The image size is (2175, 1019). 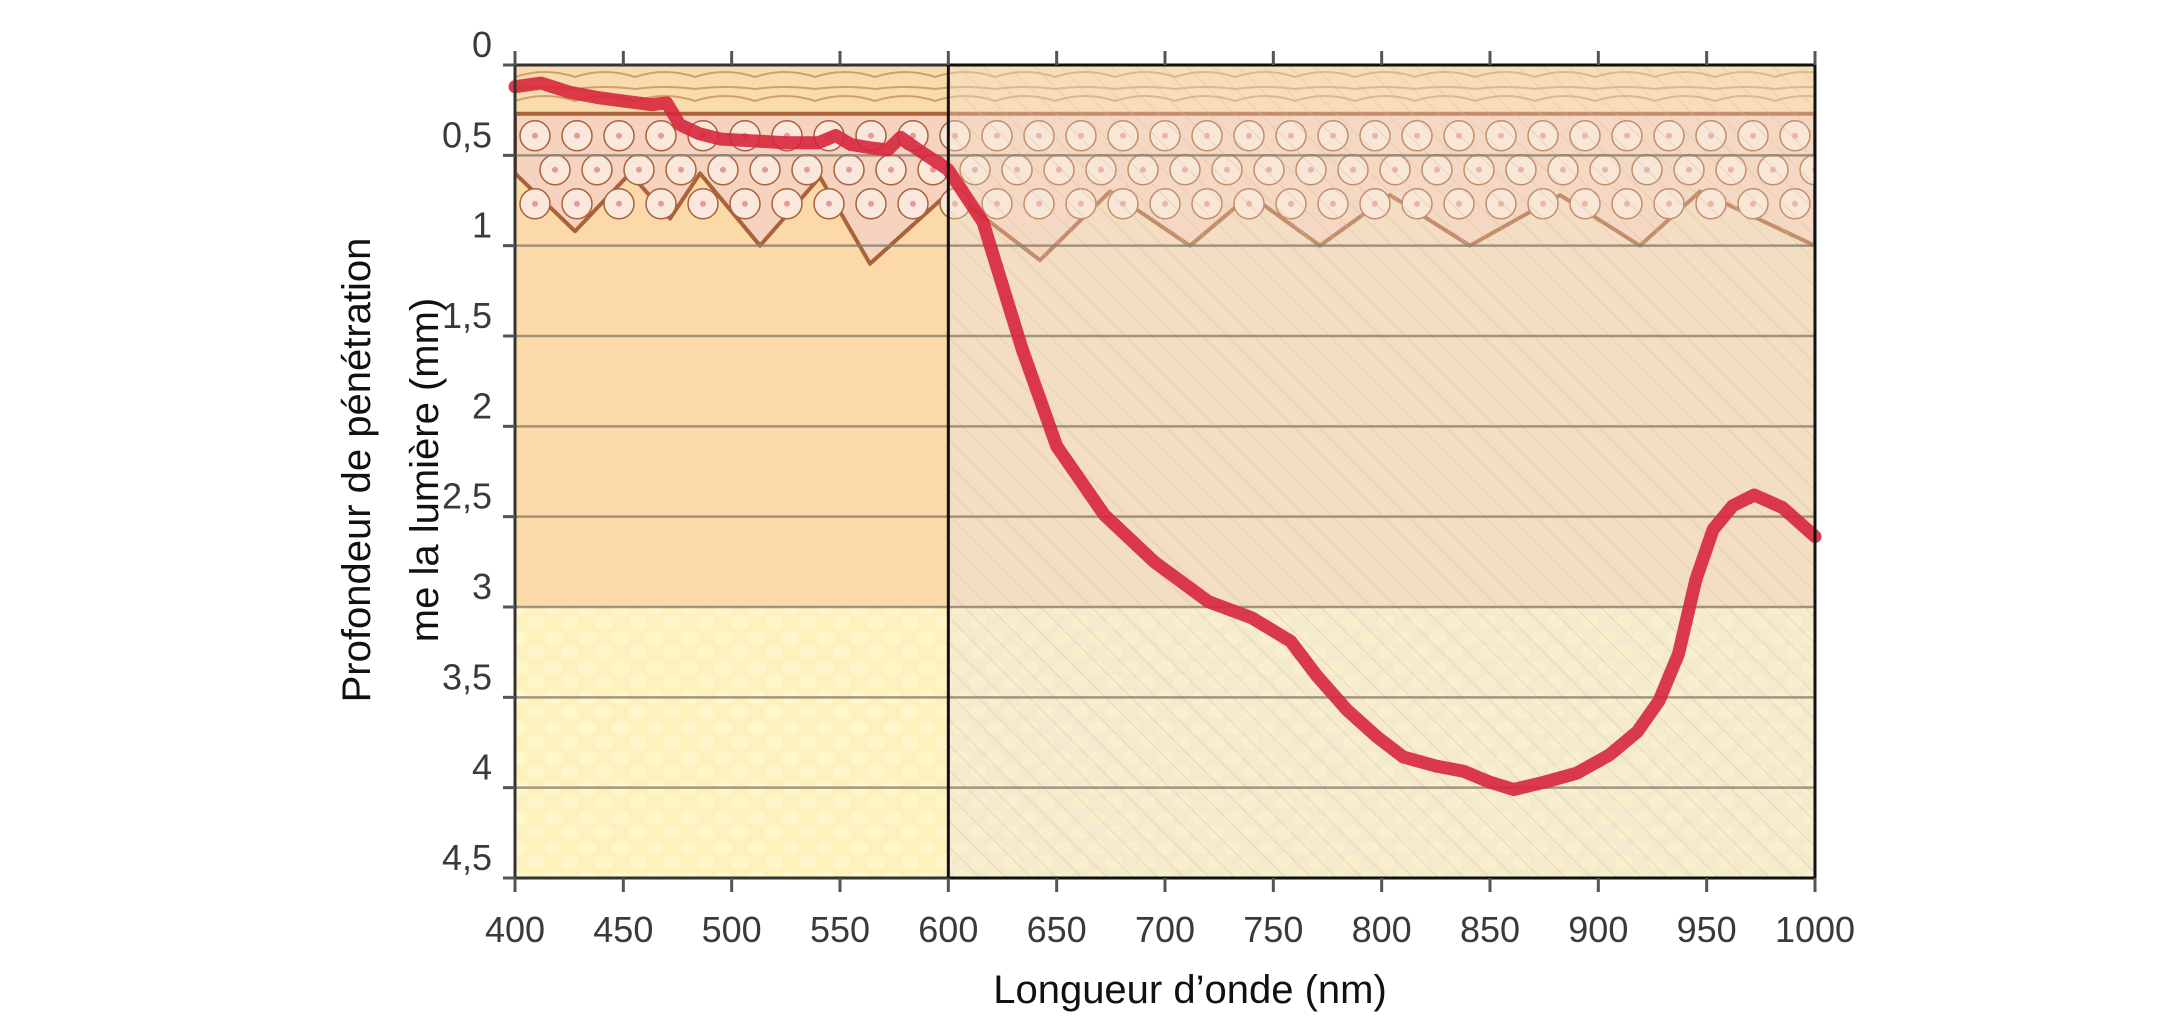 What do you see at coordinates (467, 676) in the screenshot?
I see `y-tick-label: 3,5` at bounding box center [467, 676].